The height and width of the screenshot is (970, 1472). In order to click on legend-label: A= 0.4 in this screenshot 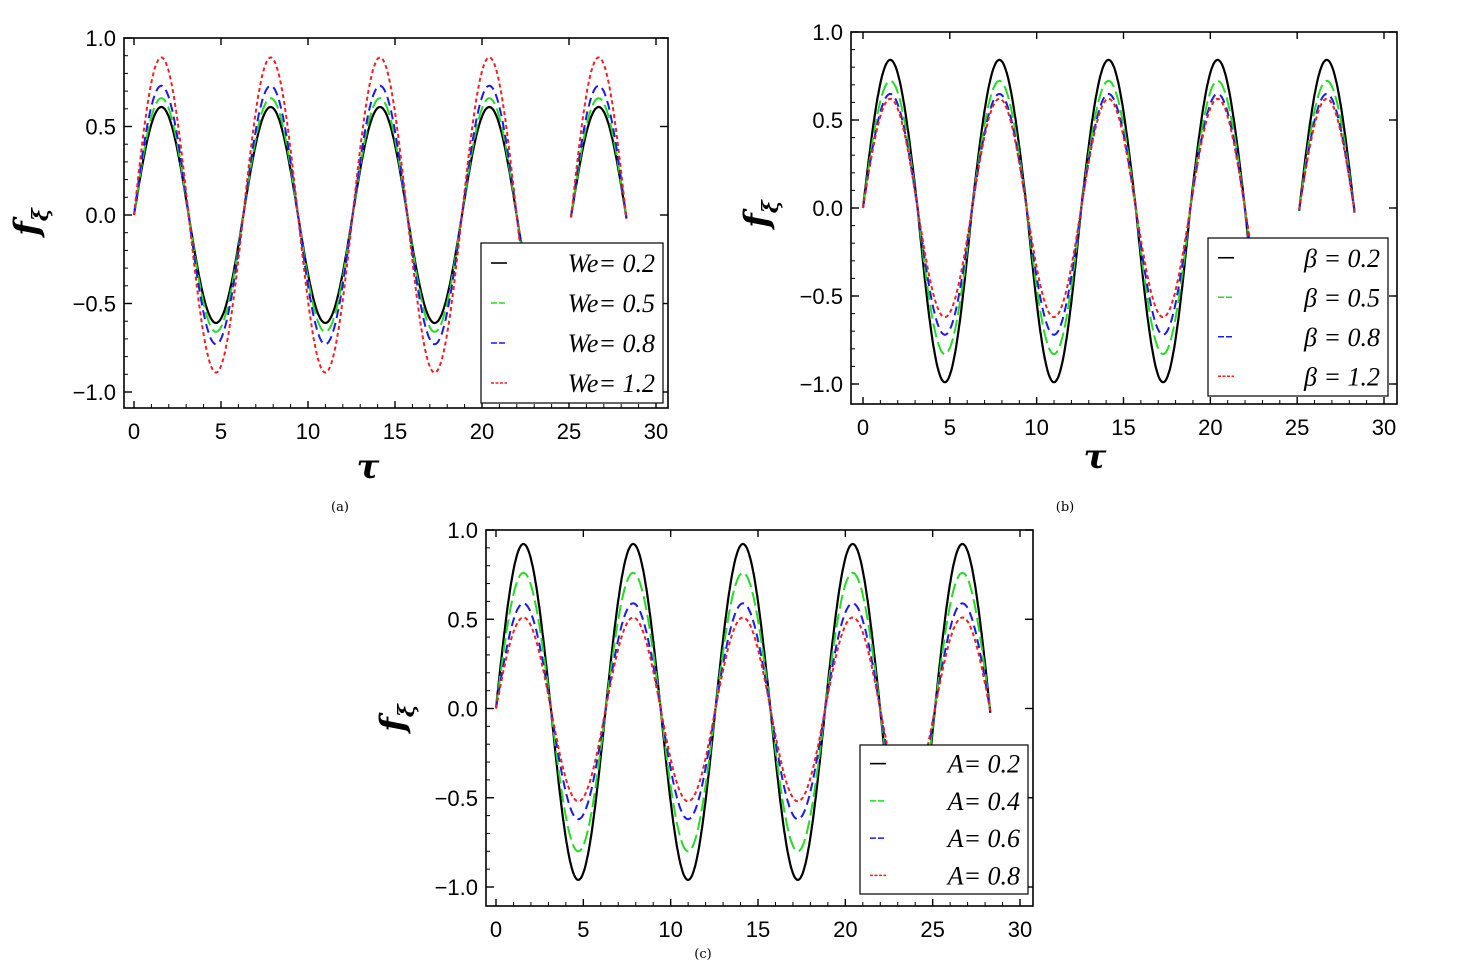, I will do `click(983, 801)`.